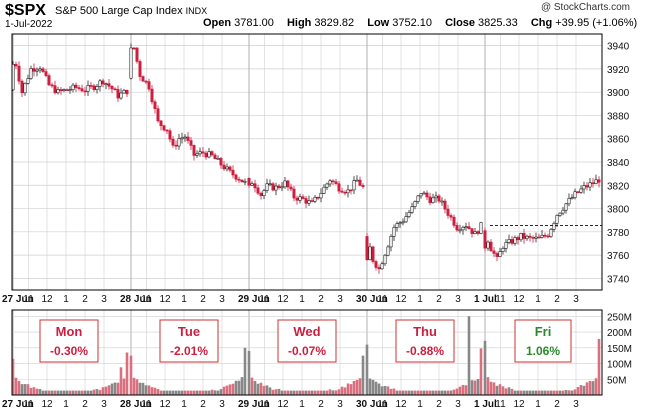 The height and width of the screenshot is (415, 650). Describe the element at coordinates (189, 331) in the screenshot. I see `day-change-weekday: Tue` at that location.